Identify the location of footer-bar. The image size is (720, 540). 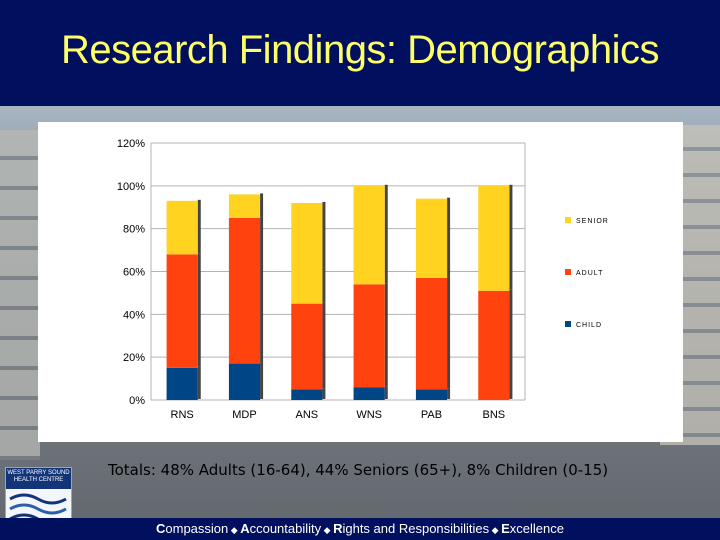
(360, 529).